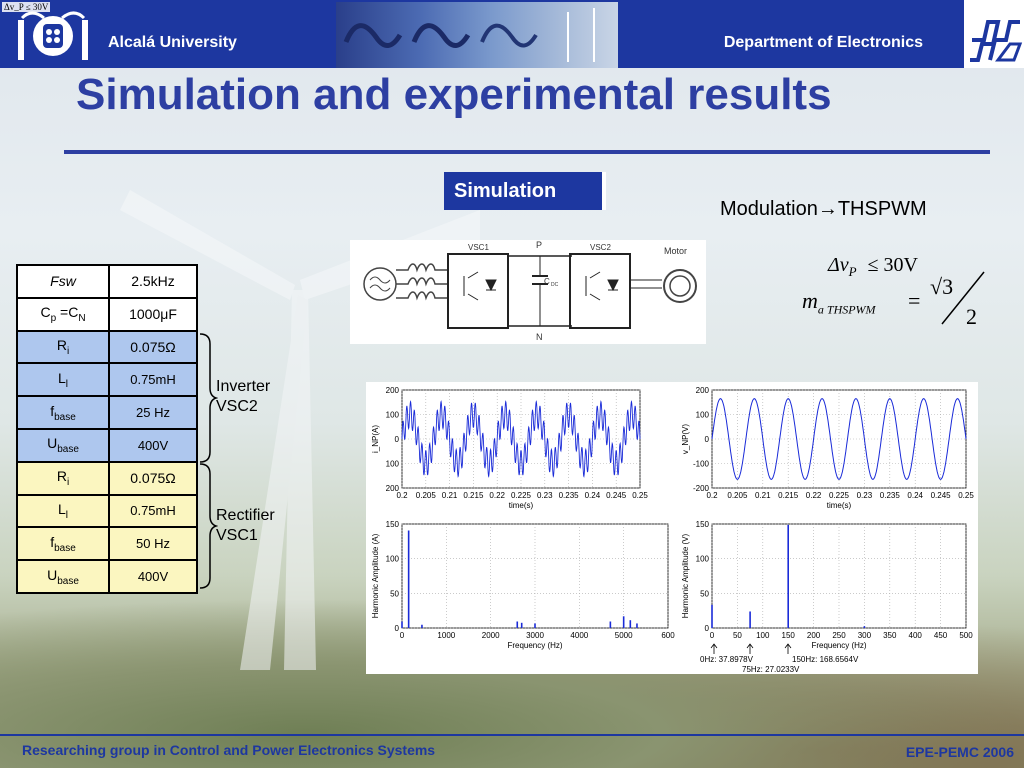 This screenshot has width=1024, height=768. Describe the element at coordinates (823, 209) in the screenshot. I see `modulation-label: Modulation→THSPWM` at that location.